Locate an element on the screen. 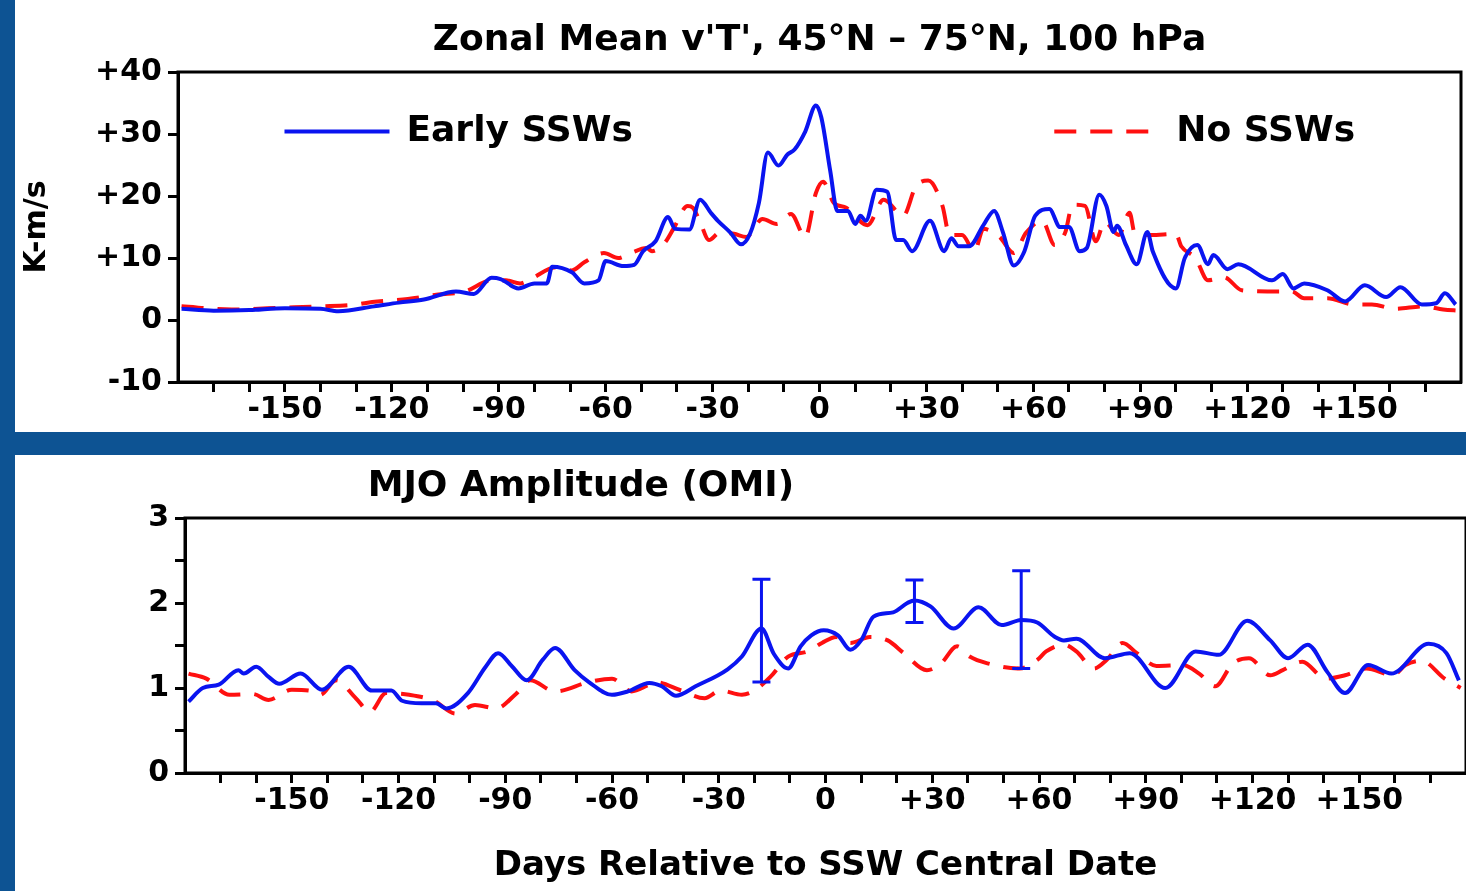 The image size is (1466, 891). y-tick-label: +10 is located at coordinates (128, 255).